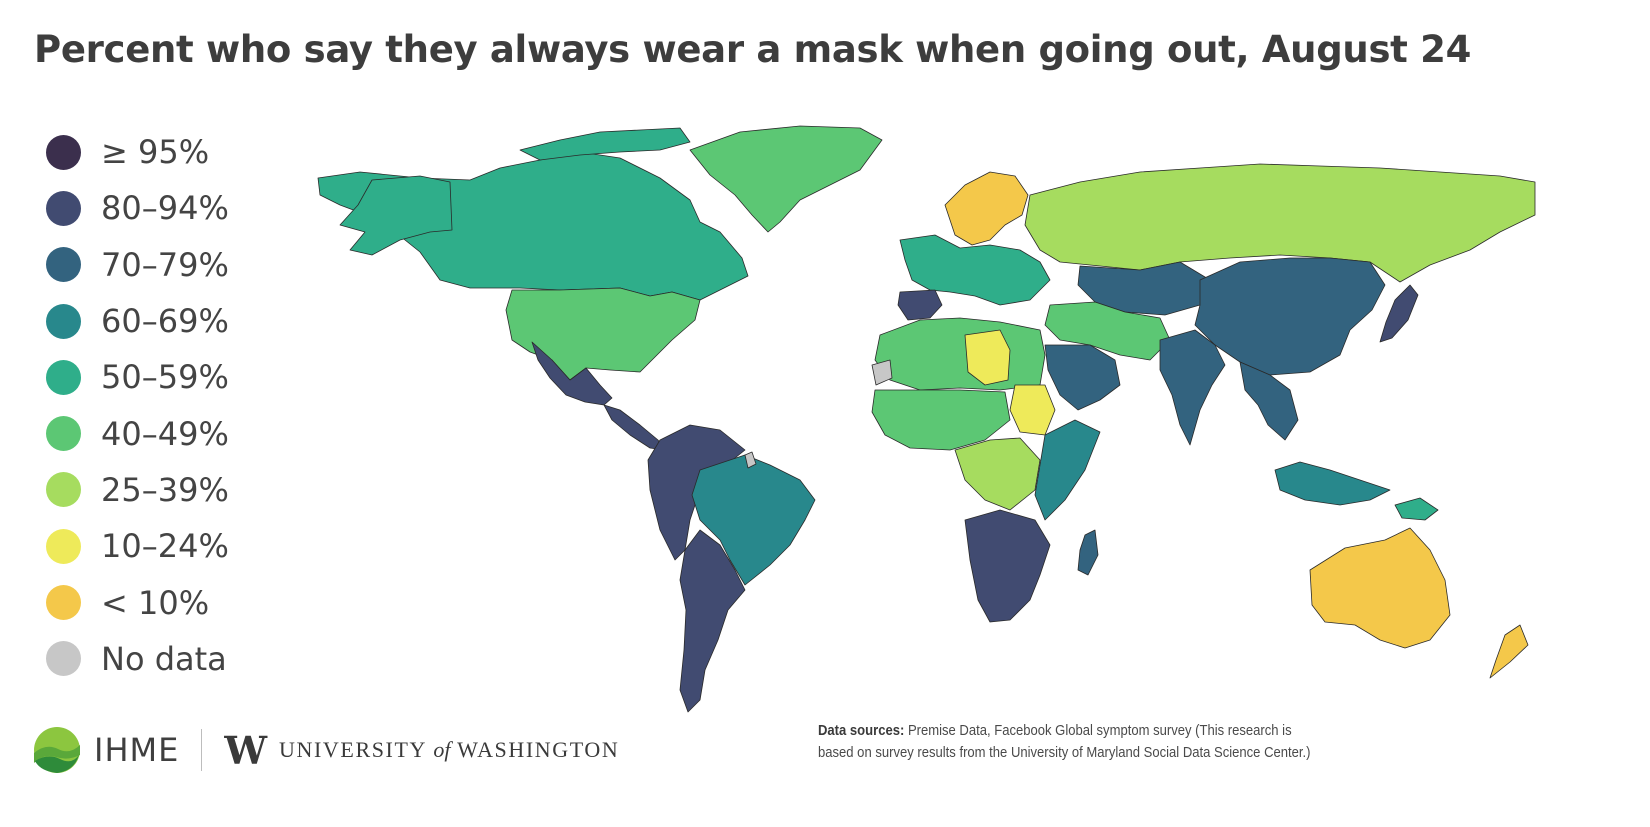  Describe the element at coordinates (861, 731) in the screenshot. I see `data-sources-label: Data sources:` at that location.